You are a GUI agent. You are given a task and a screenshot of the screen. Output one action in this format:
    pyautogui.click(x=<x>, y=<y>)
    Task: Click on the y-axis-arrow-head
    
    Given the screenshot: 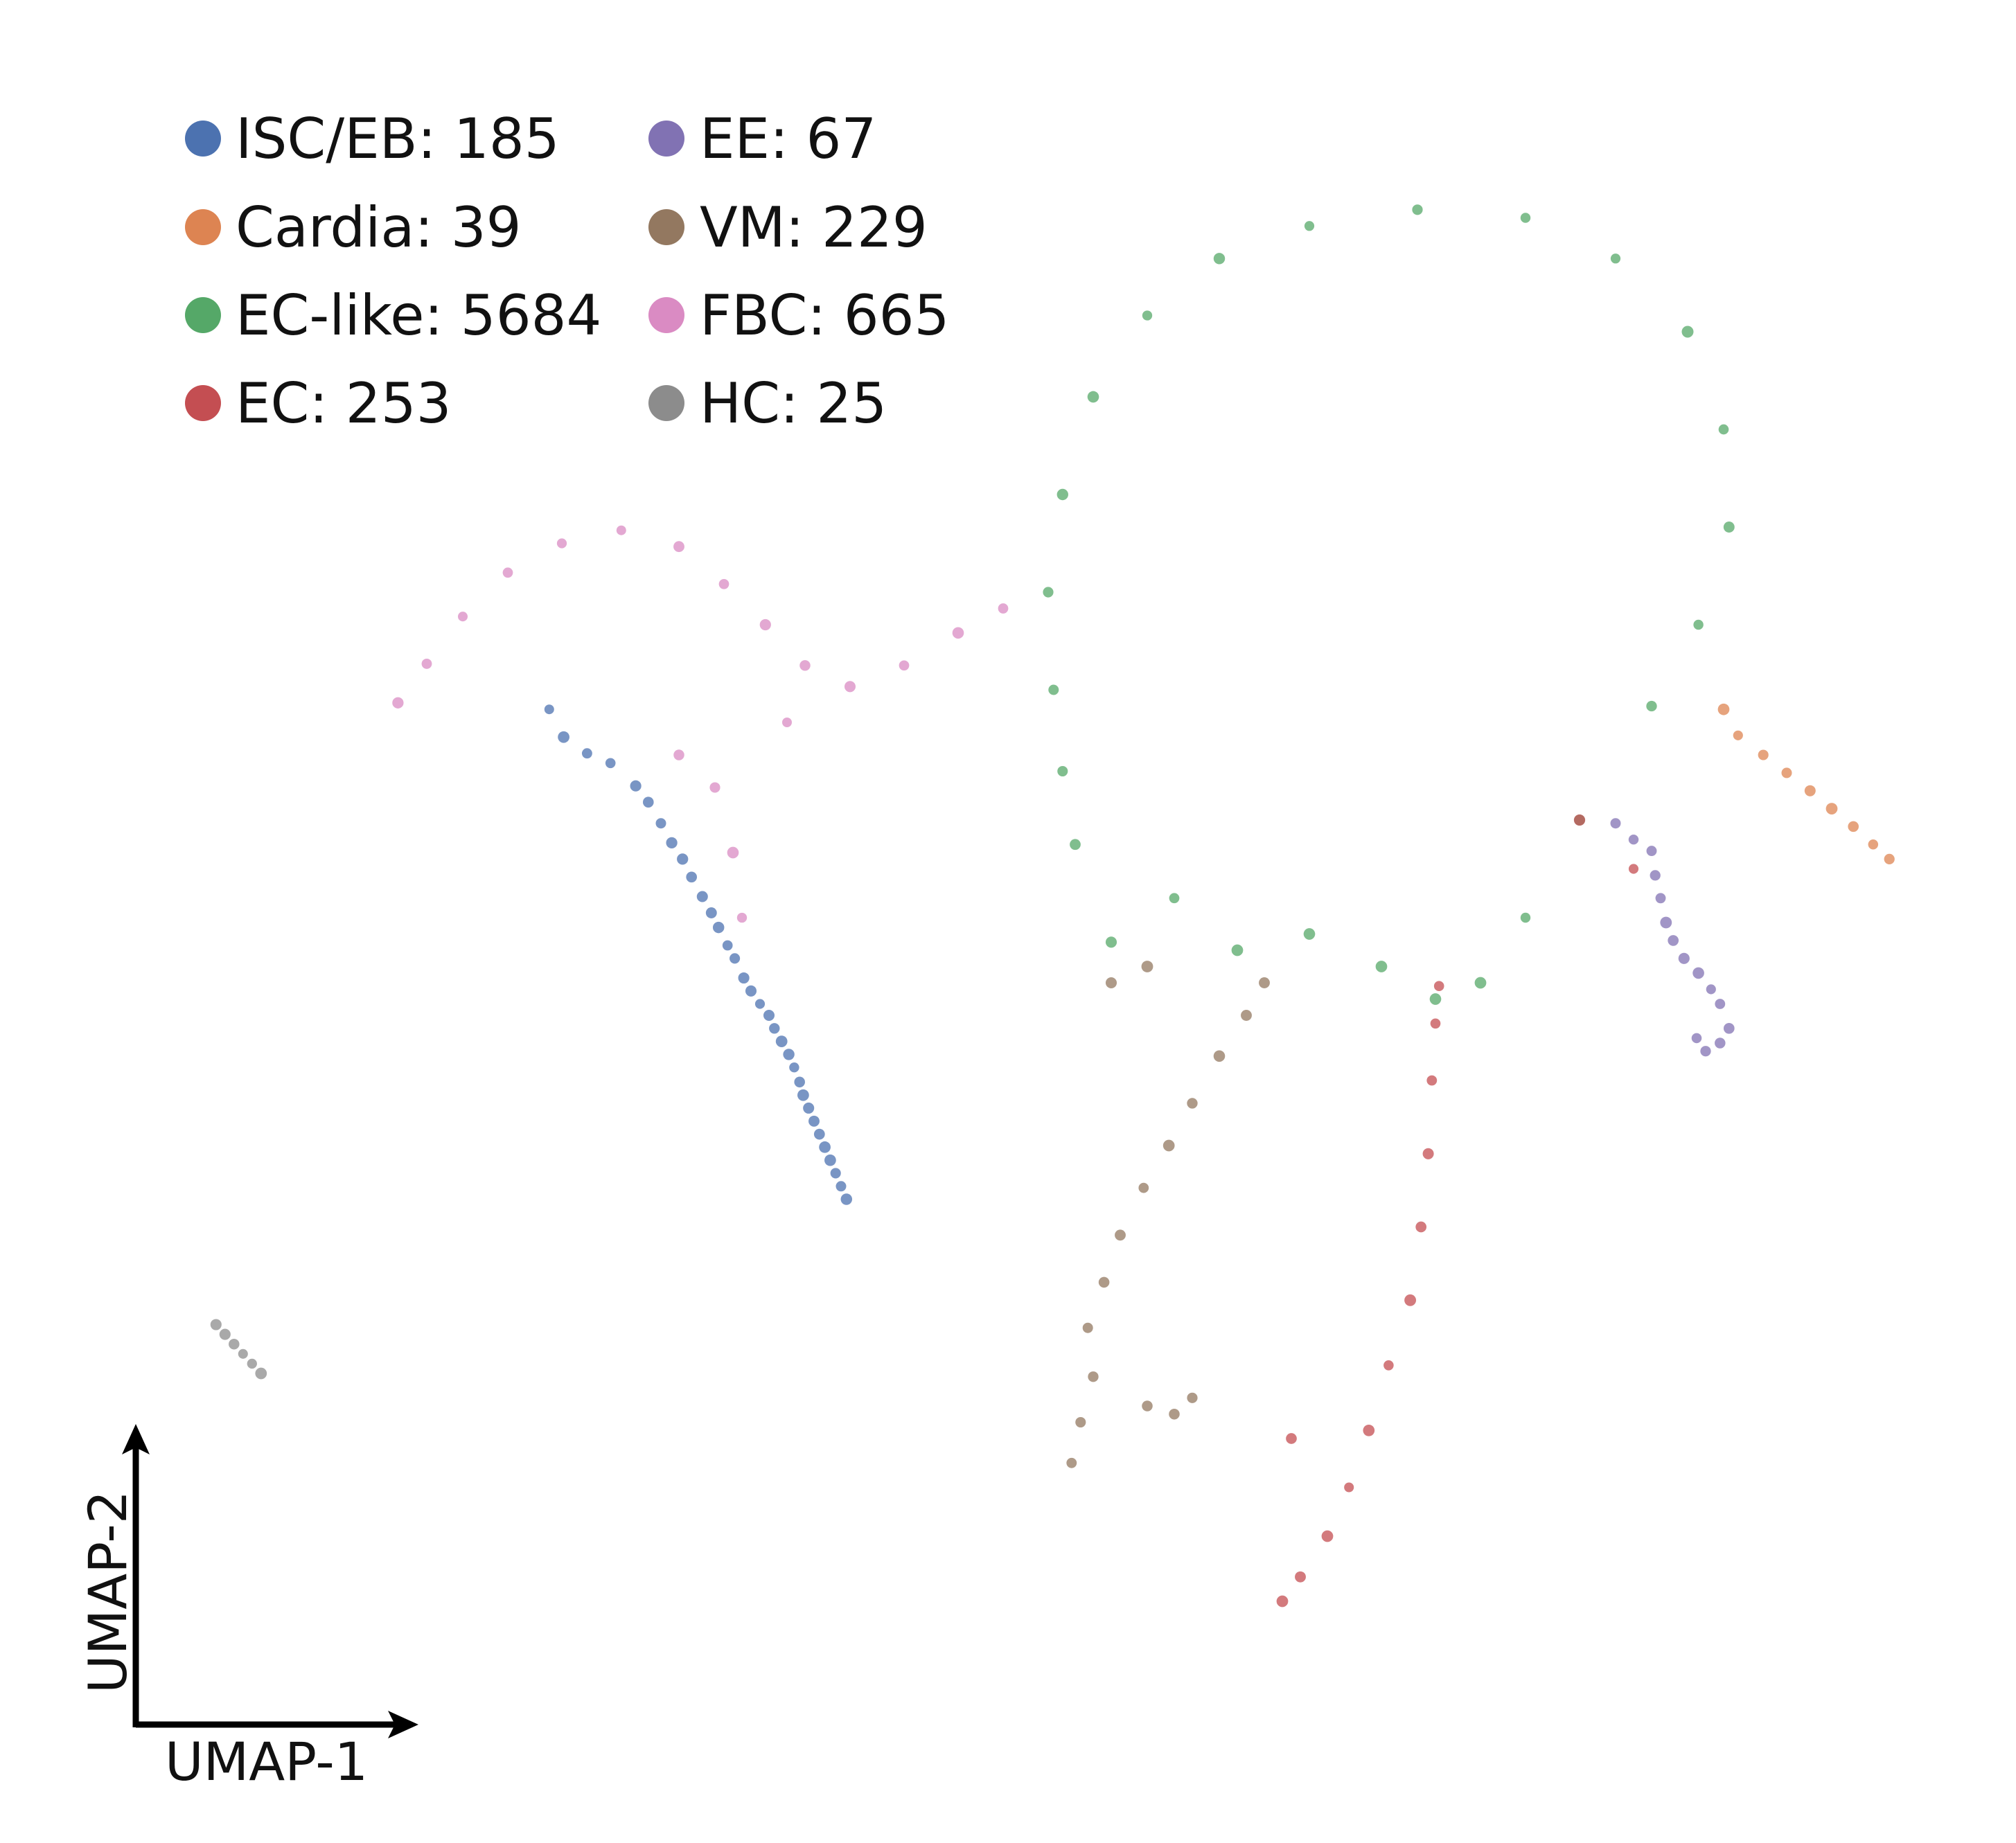 What is the action you would take?
    pyautogui.click(x=136, y=1439)
    